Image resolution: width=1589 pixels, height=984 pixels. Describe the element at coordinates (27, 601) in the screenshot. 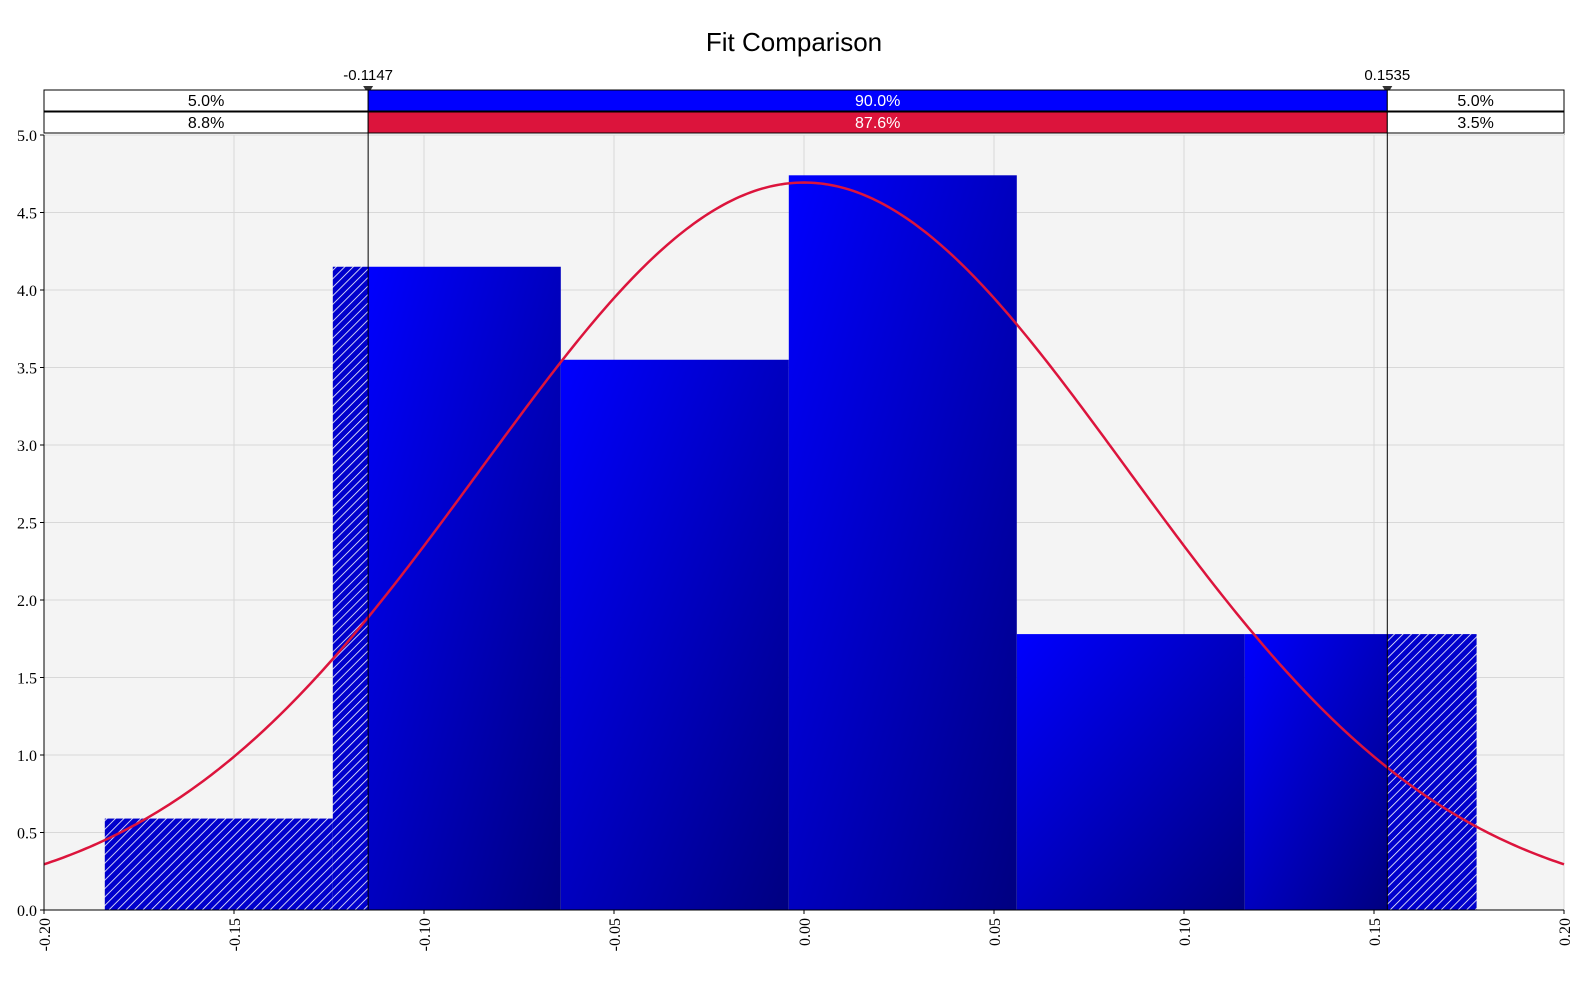

I see `y-tick-label: 2.0` at that location.